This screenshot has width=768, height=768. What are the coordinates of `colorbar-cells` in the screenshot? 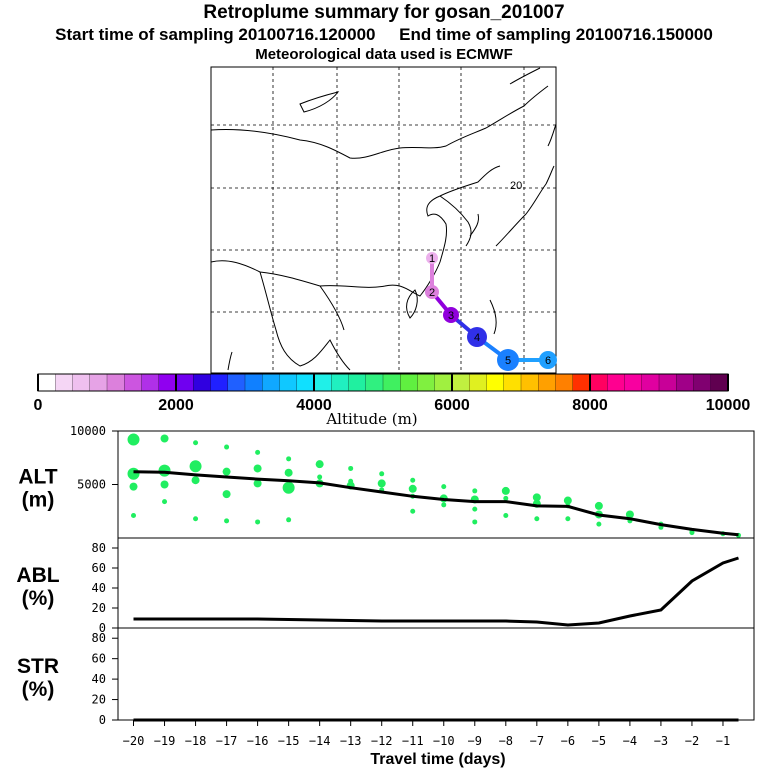 It's located at (383, 382).